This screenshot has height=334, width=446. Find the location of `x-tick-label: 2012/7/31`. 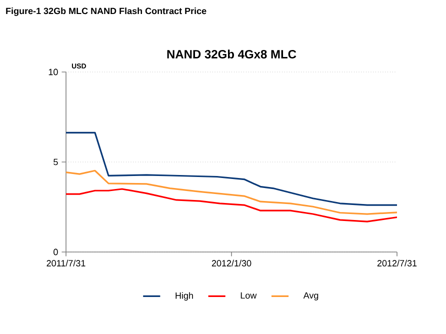

x-tick-label: 2012/7/31 is located at coordinates (397, 263).